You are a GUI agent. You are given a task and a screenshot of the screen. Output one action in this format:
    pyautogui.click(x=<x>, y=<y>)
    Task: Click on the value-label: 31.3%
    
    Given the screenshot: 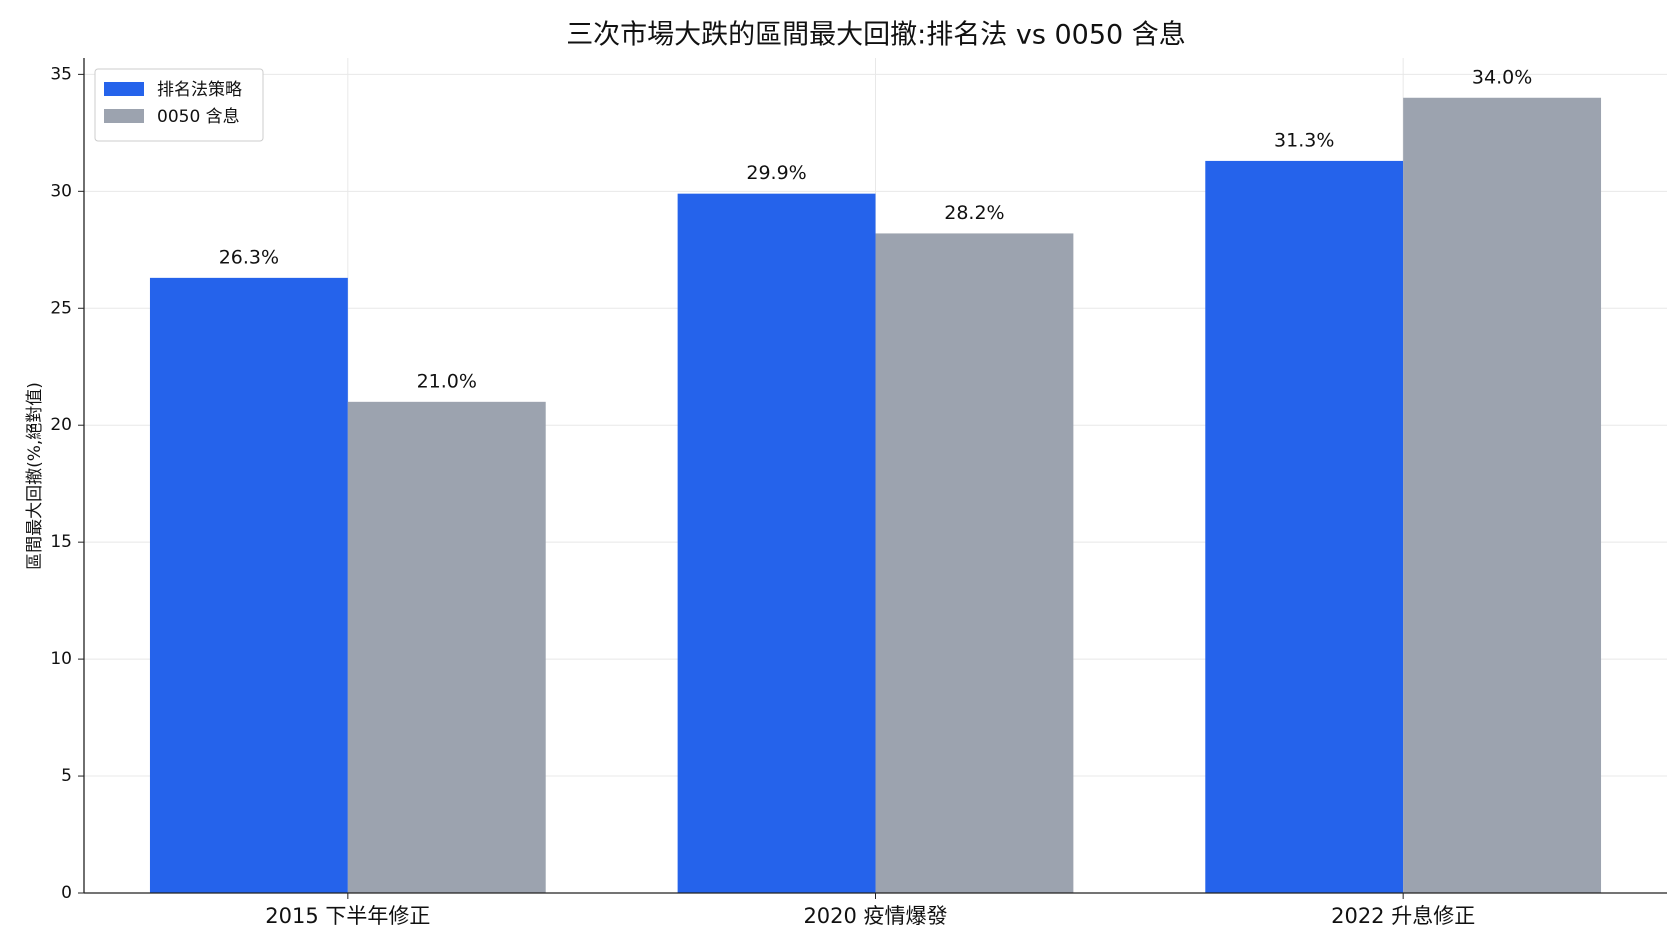 What is the action you would take?
    pyautogui.click(x=1304, y=140)
    